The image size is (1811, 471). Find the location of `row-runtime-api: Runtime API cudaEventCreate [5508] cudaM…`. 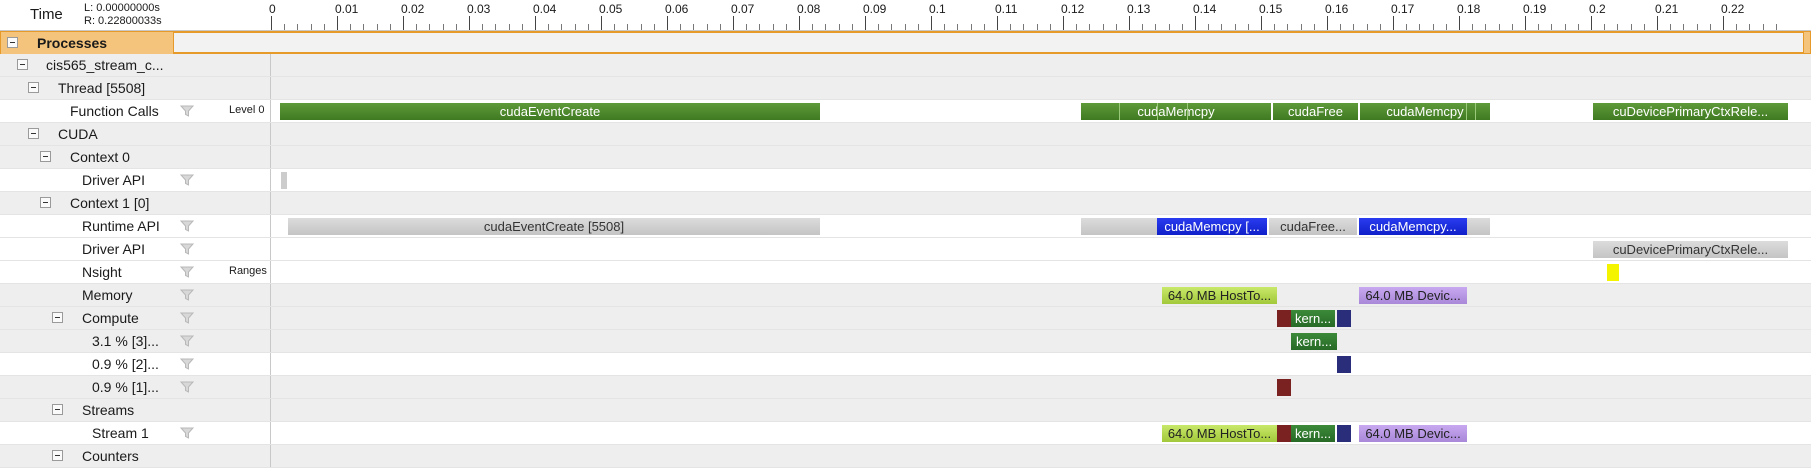

row-runtime-api: Runtime API cudaEventCreate [5508] cudaM… is located at coordinates (905, 226).